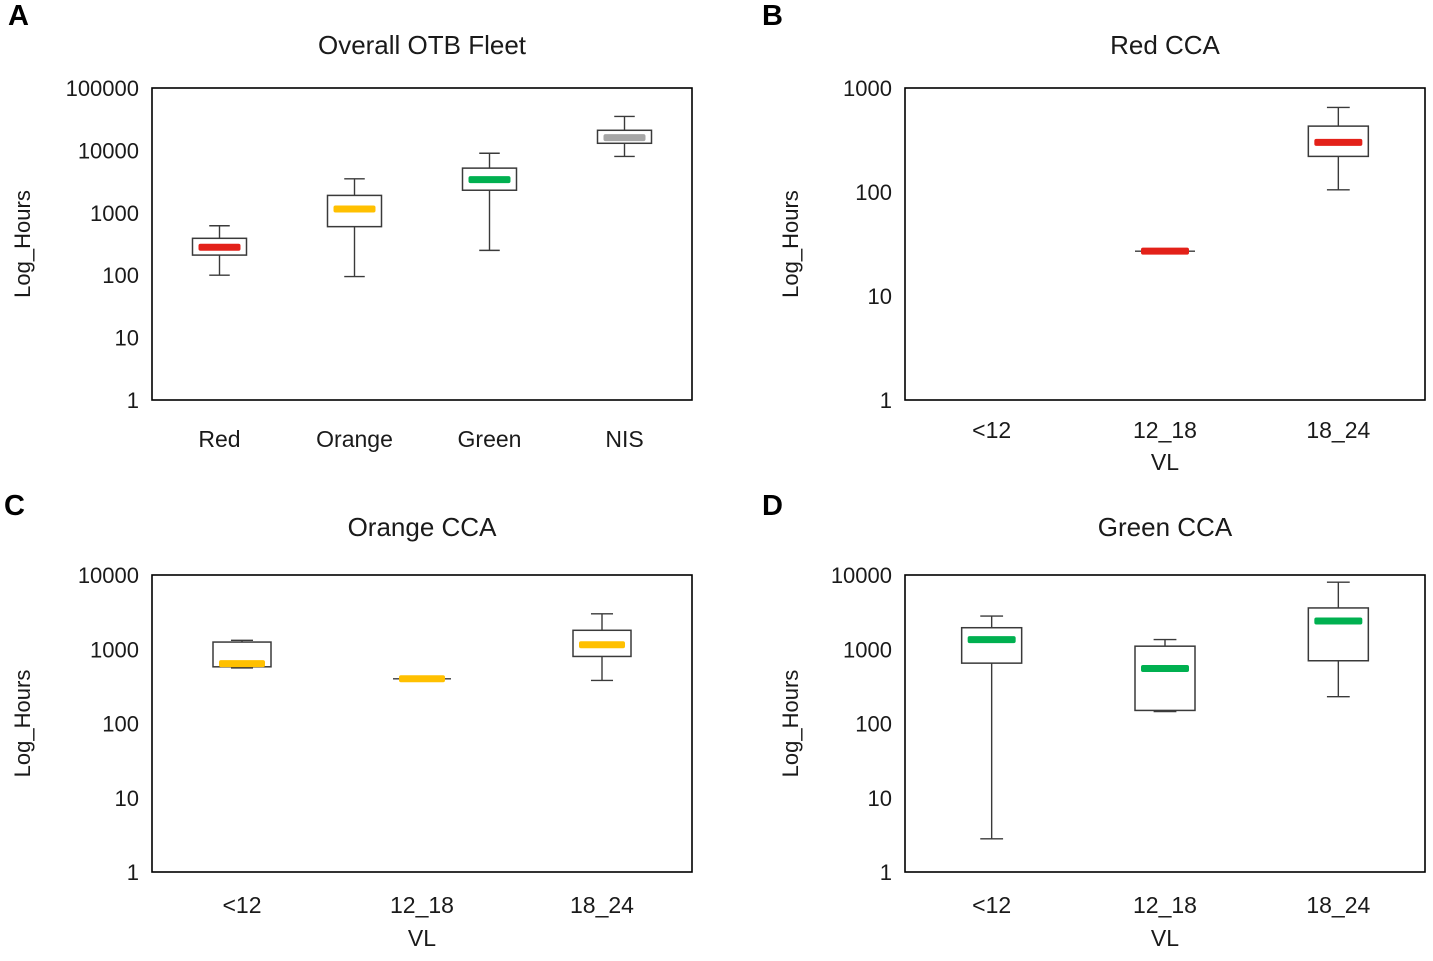  What do you see at coordinates (18, 16) in the screenshot?
I see `panel-a-letter: A` at bounding box center [18, 16].